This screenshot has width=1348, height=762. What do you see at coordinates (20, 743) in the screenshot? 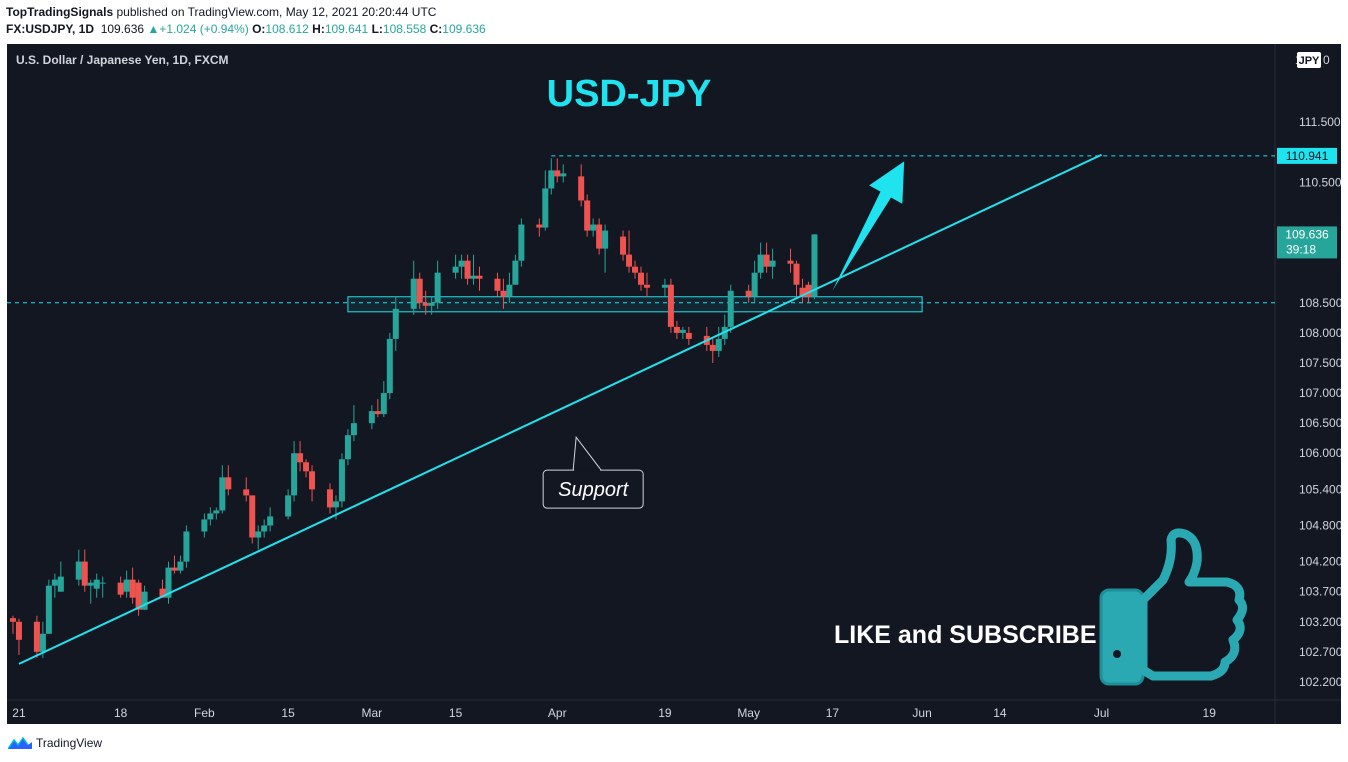
I see `tradingview-logo-icon` at bounding box center [20, 743].